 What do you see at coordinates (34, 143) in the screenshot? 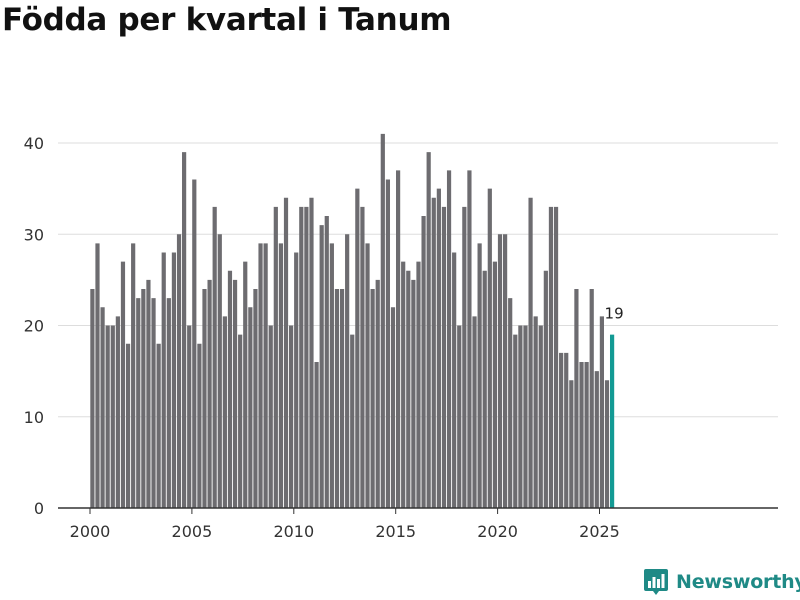
I see `y-tick-label: 40` at bounding box center [34, 143].